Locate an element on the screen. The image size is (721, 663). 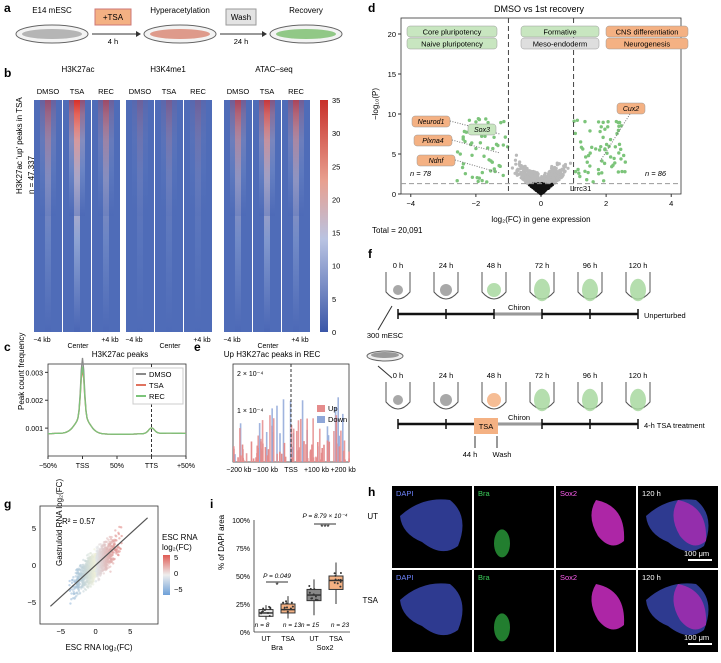
d-category-label: Neurogenesis is located at coordinates (647, 44).